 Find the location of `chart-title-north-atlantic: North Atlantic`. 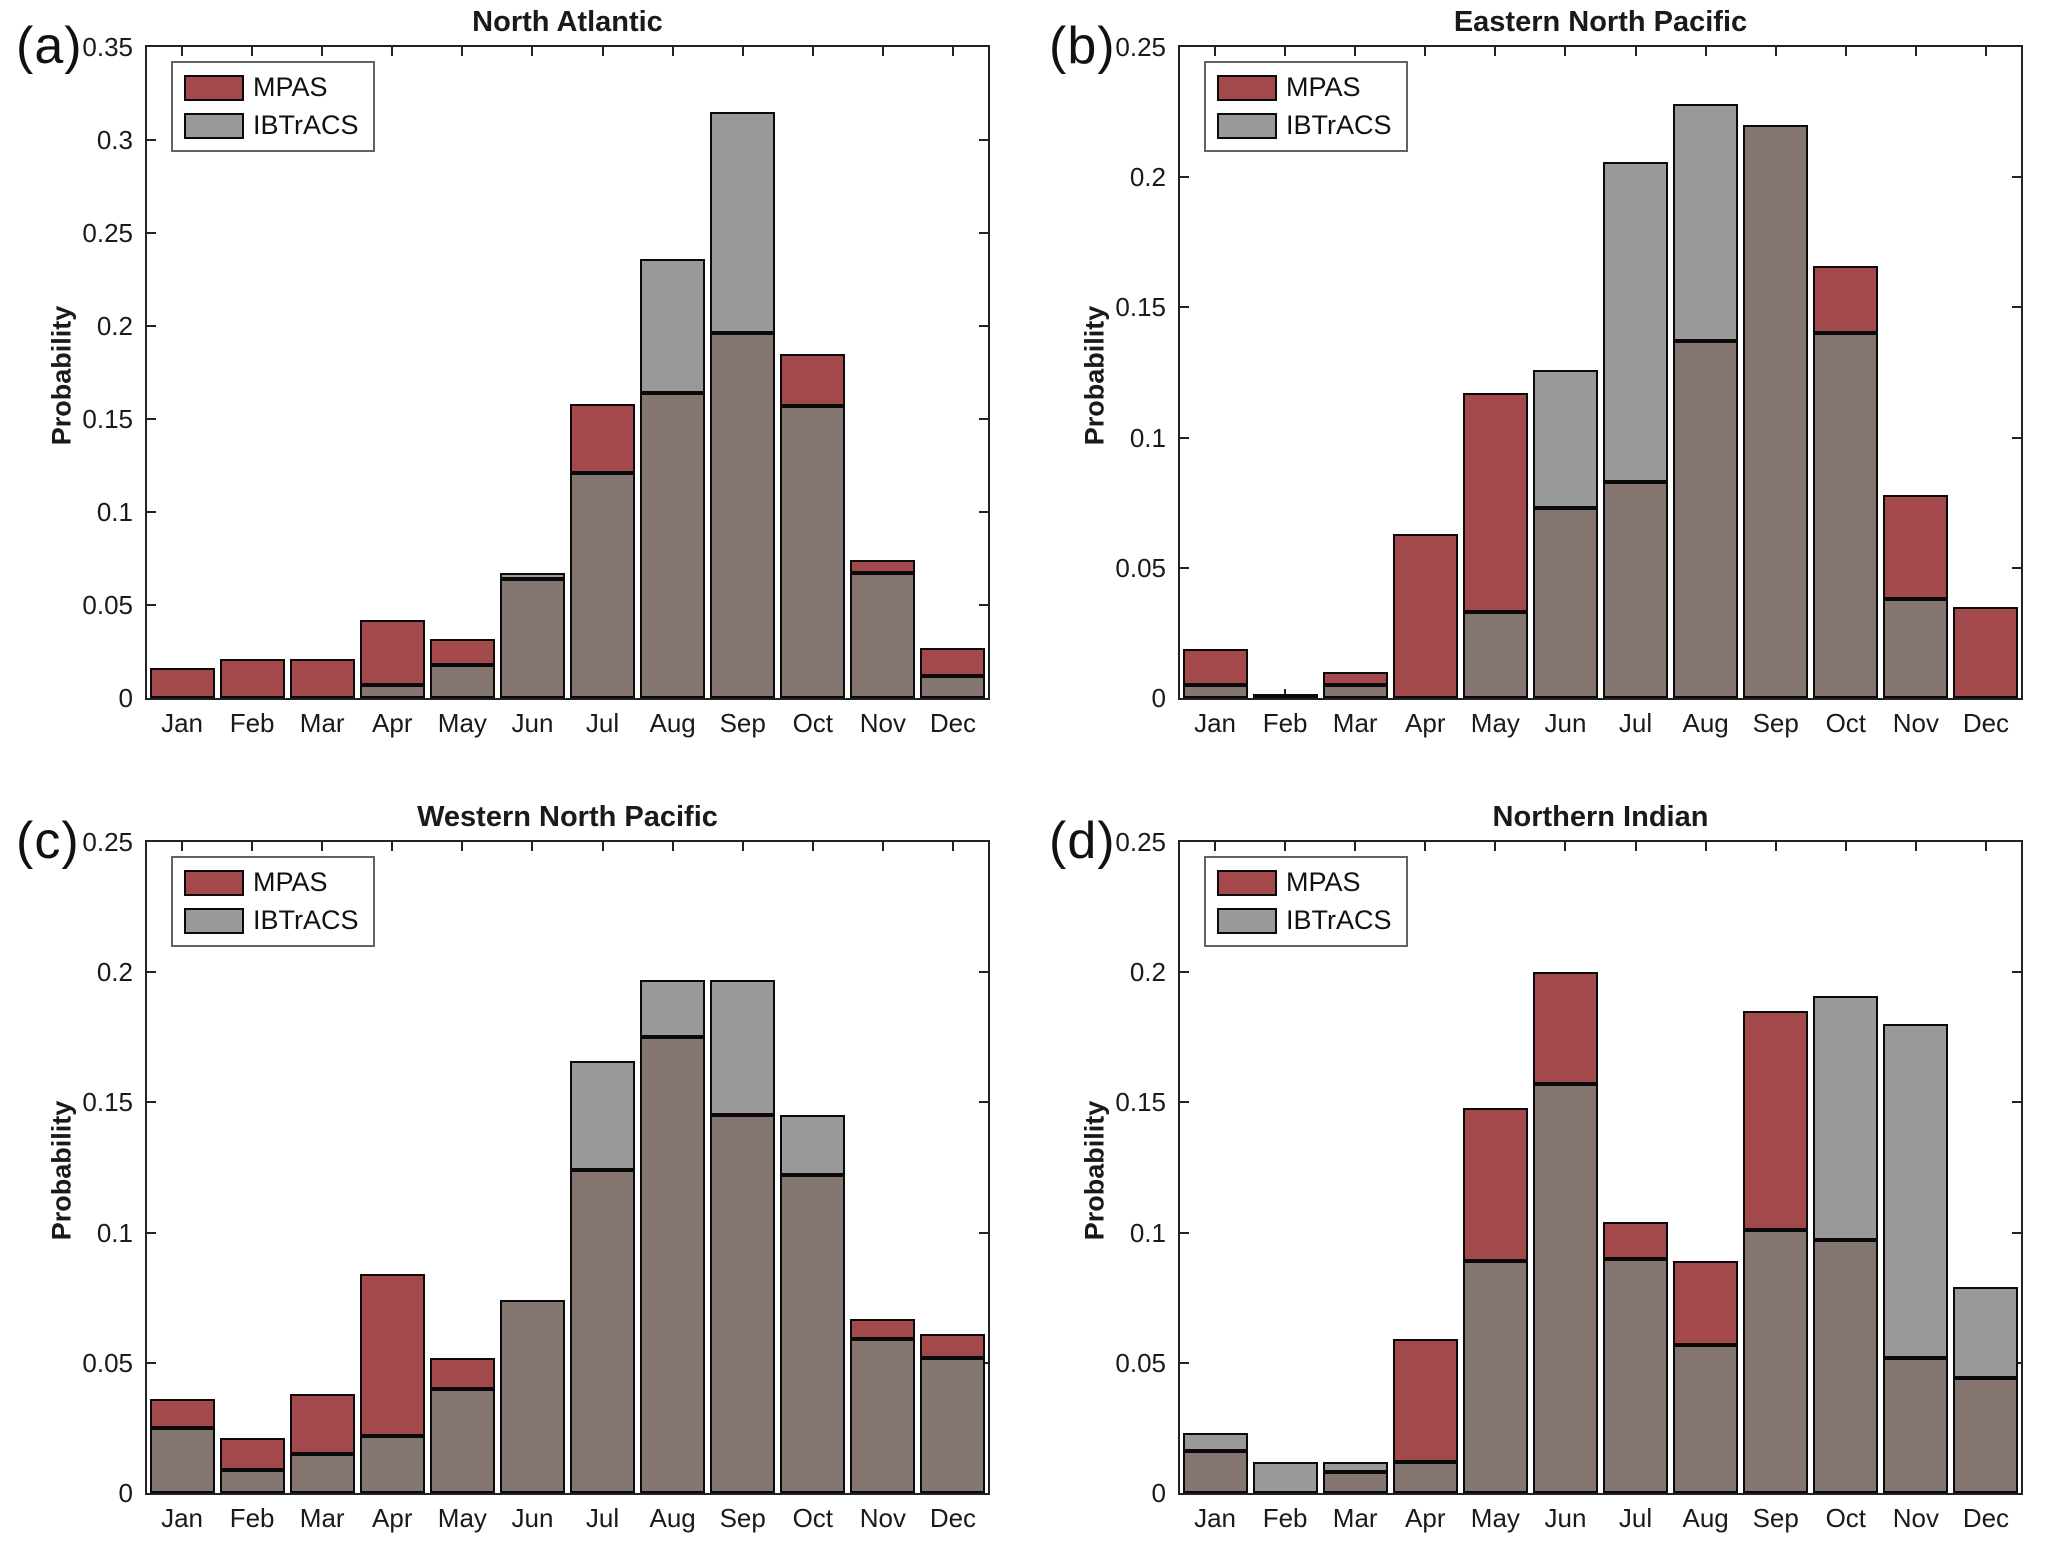

chart-title-north-atlantic: North Atlantic is located at coordinates (567, 22).